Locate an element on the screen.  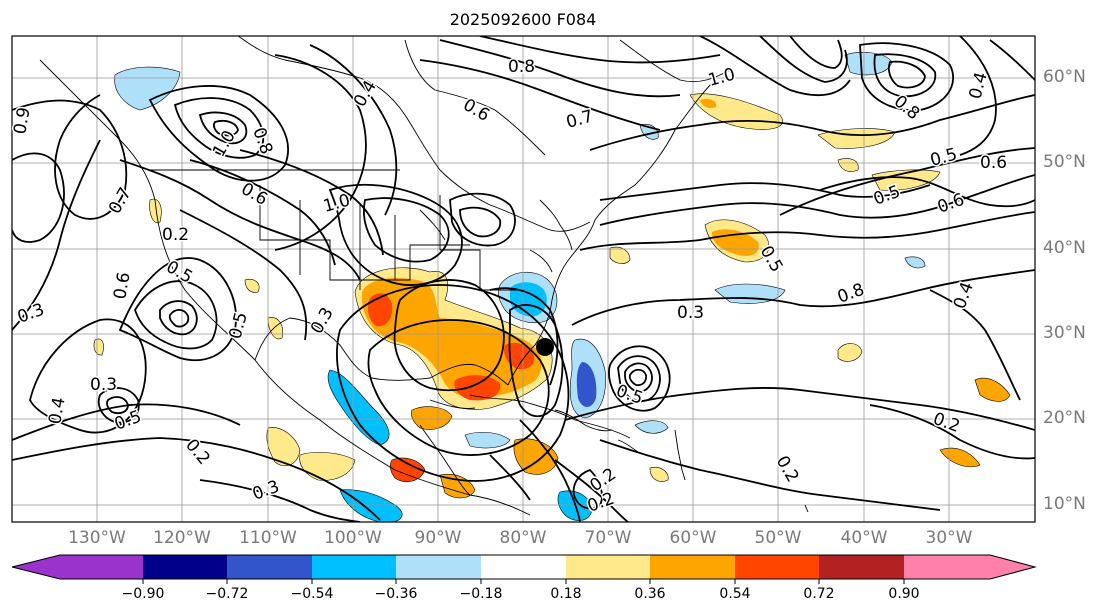
lon-label: 70°W is located at coordinates (608, 538).